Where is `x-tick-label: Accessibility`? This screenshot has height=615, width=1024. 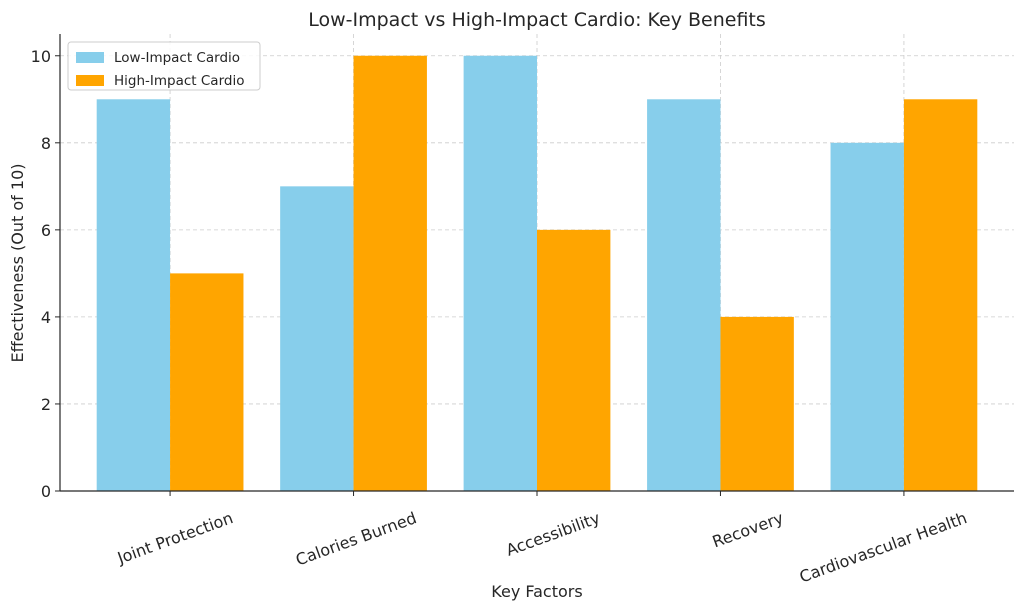 x-tick-label: Accessibility is located at coordinates (552, 534).